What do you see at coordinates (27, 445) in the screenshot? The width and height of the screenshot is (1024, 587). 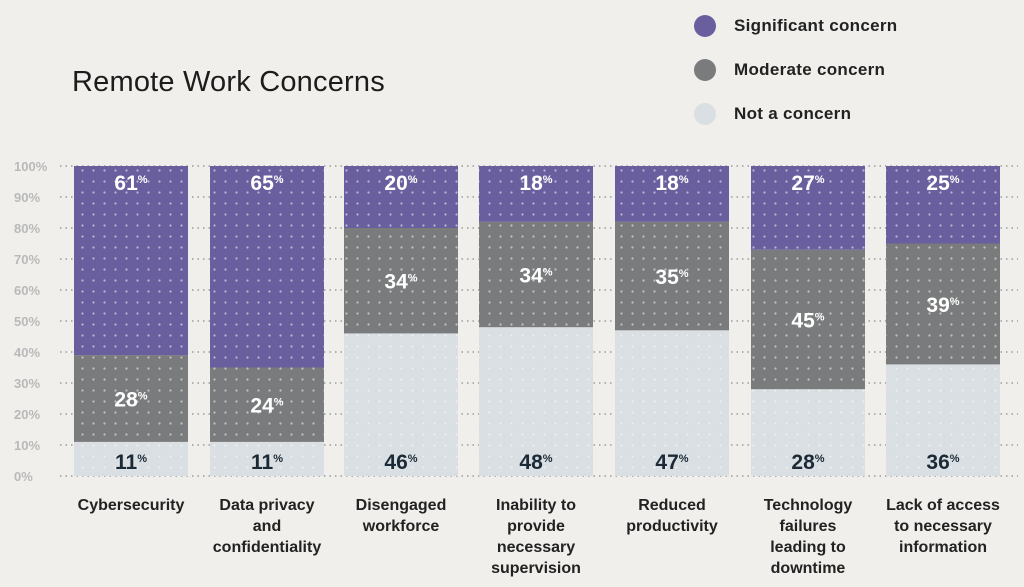 I see `y-tick-label: 10%` at bounding box center [27, 445].